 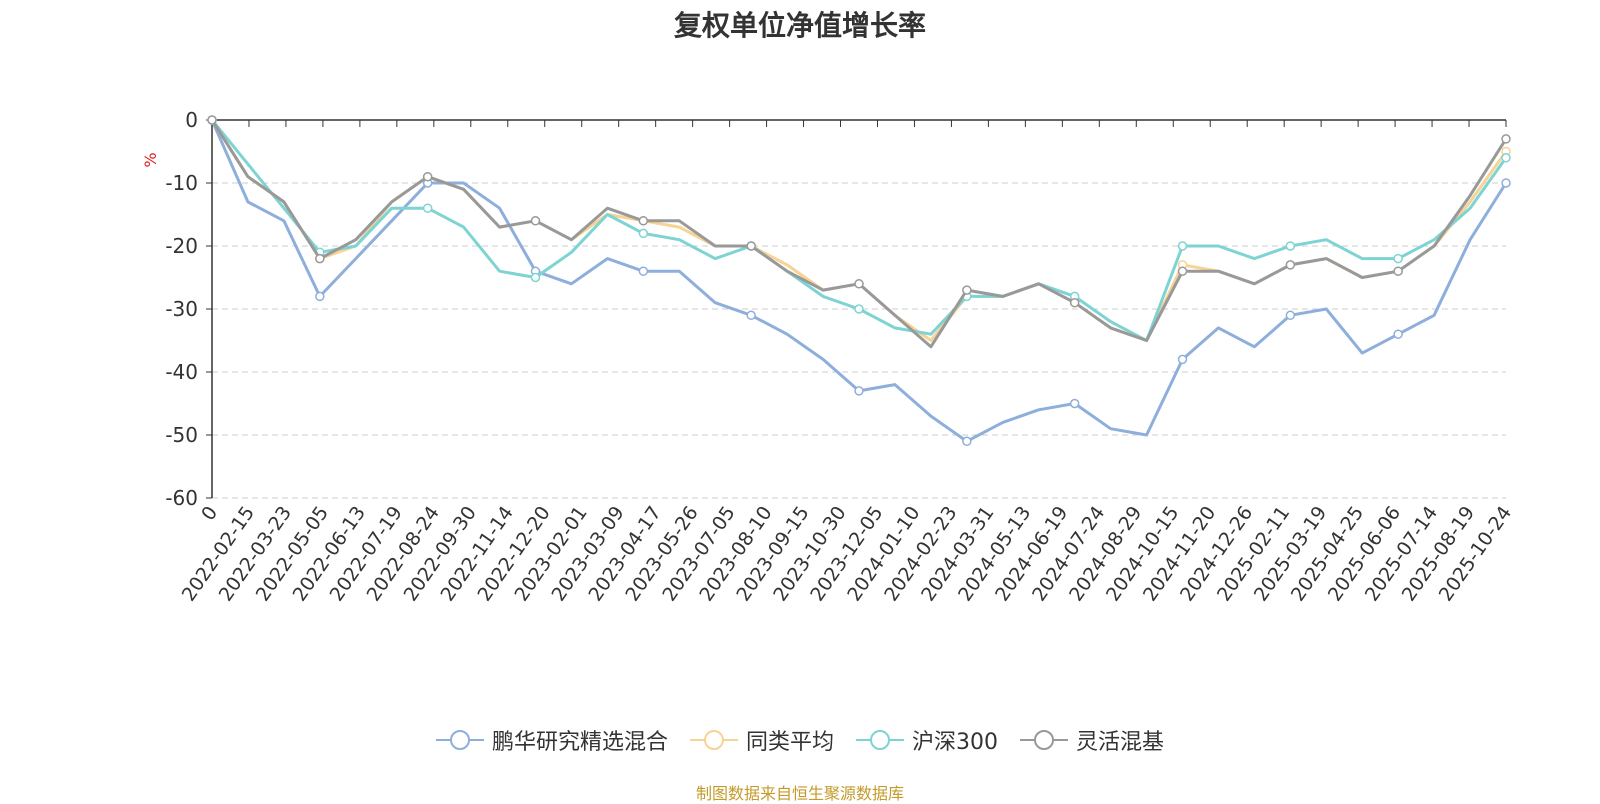 What do you see at coordinates (181, 372) in the screenshot?
I see `y-tick-label: -40` at bounding box center [181, 372].